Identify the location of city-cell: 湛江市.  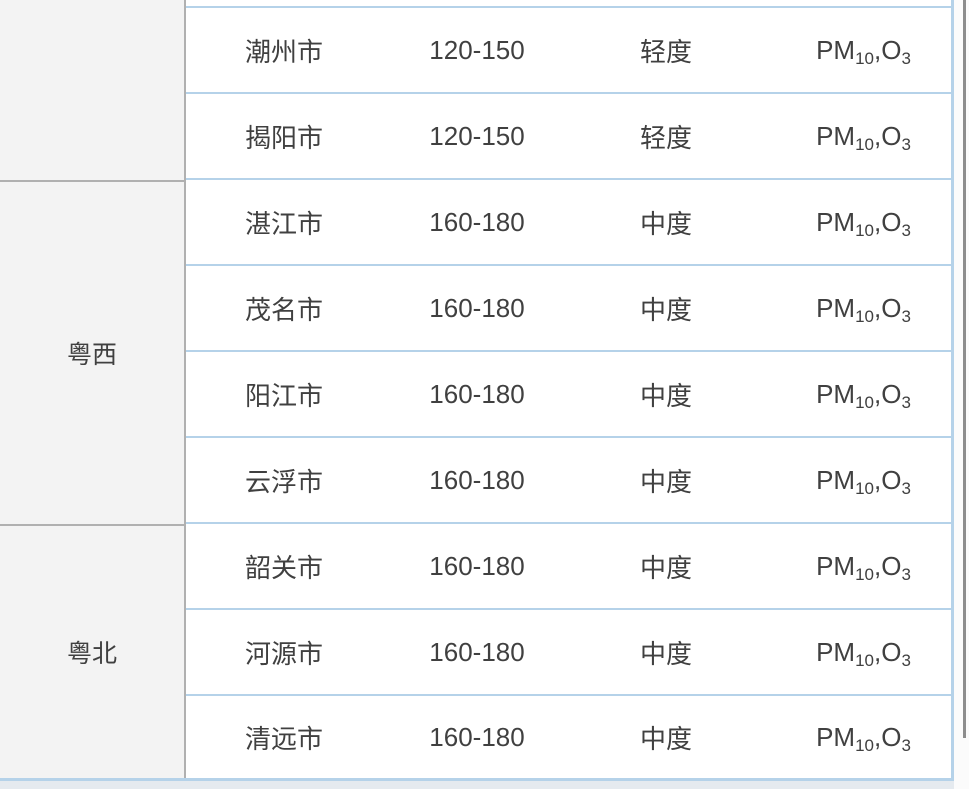
(283, 223).